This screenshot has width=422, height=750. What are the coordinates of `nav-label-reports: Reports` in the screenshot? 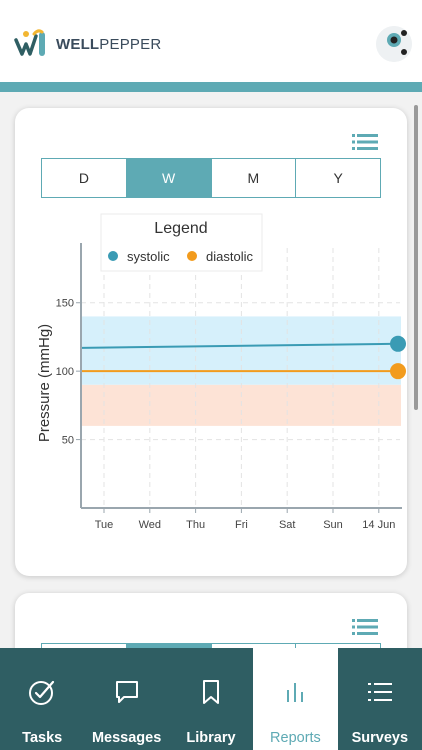 It's located at (295, 738).